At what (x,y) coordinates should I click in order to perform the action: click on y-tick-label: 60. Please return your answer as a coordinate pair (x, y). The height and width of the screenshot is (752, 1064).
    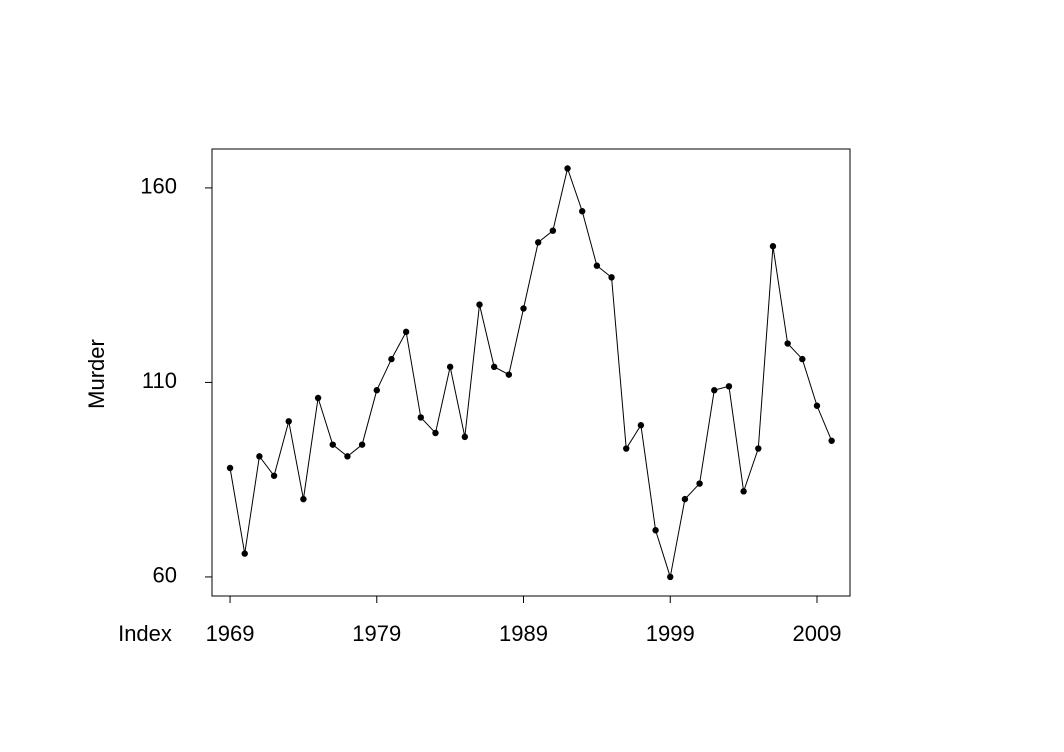
    Looking at the image, I should click on (165, 575).